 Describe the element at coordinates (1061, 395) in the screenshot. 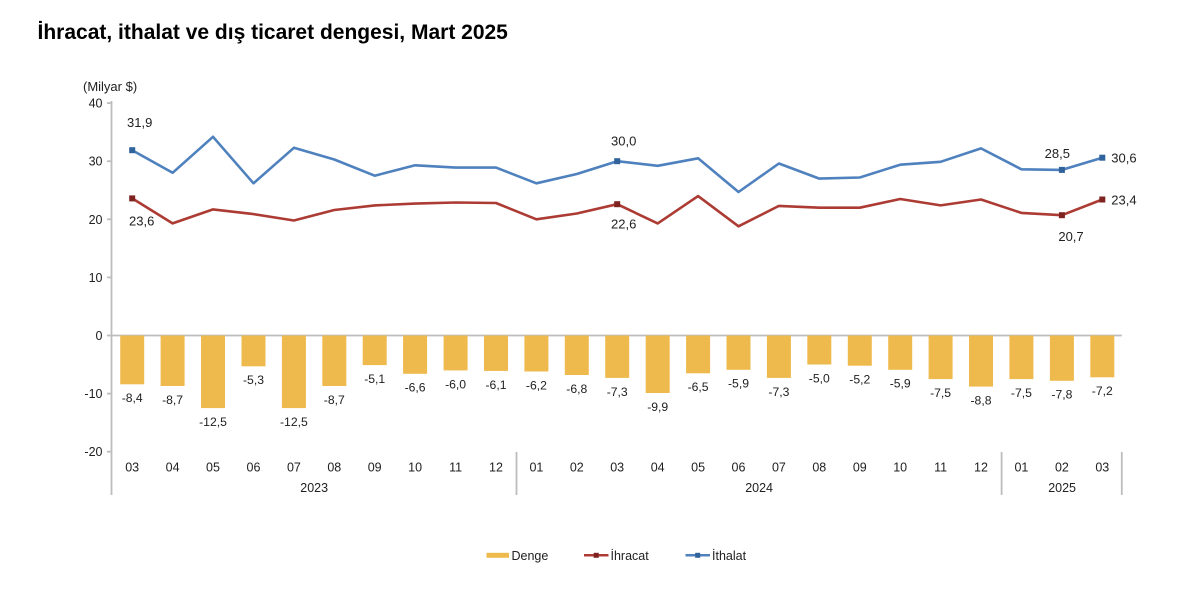

I see `svg-text: -7,8` at that location.